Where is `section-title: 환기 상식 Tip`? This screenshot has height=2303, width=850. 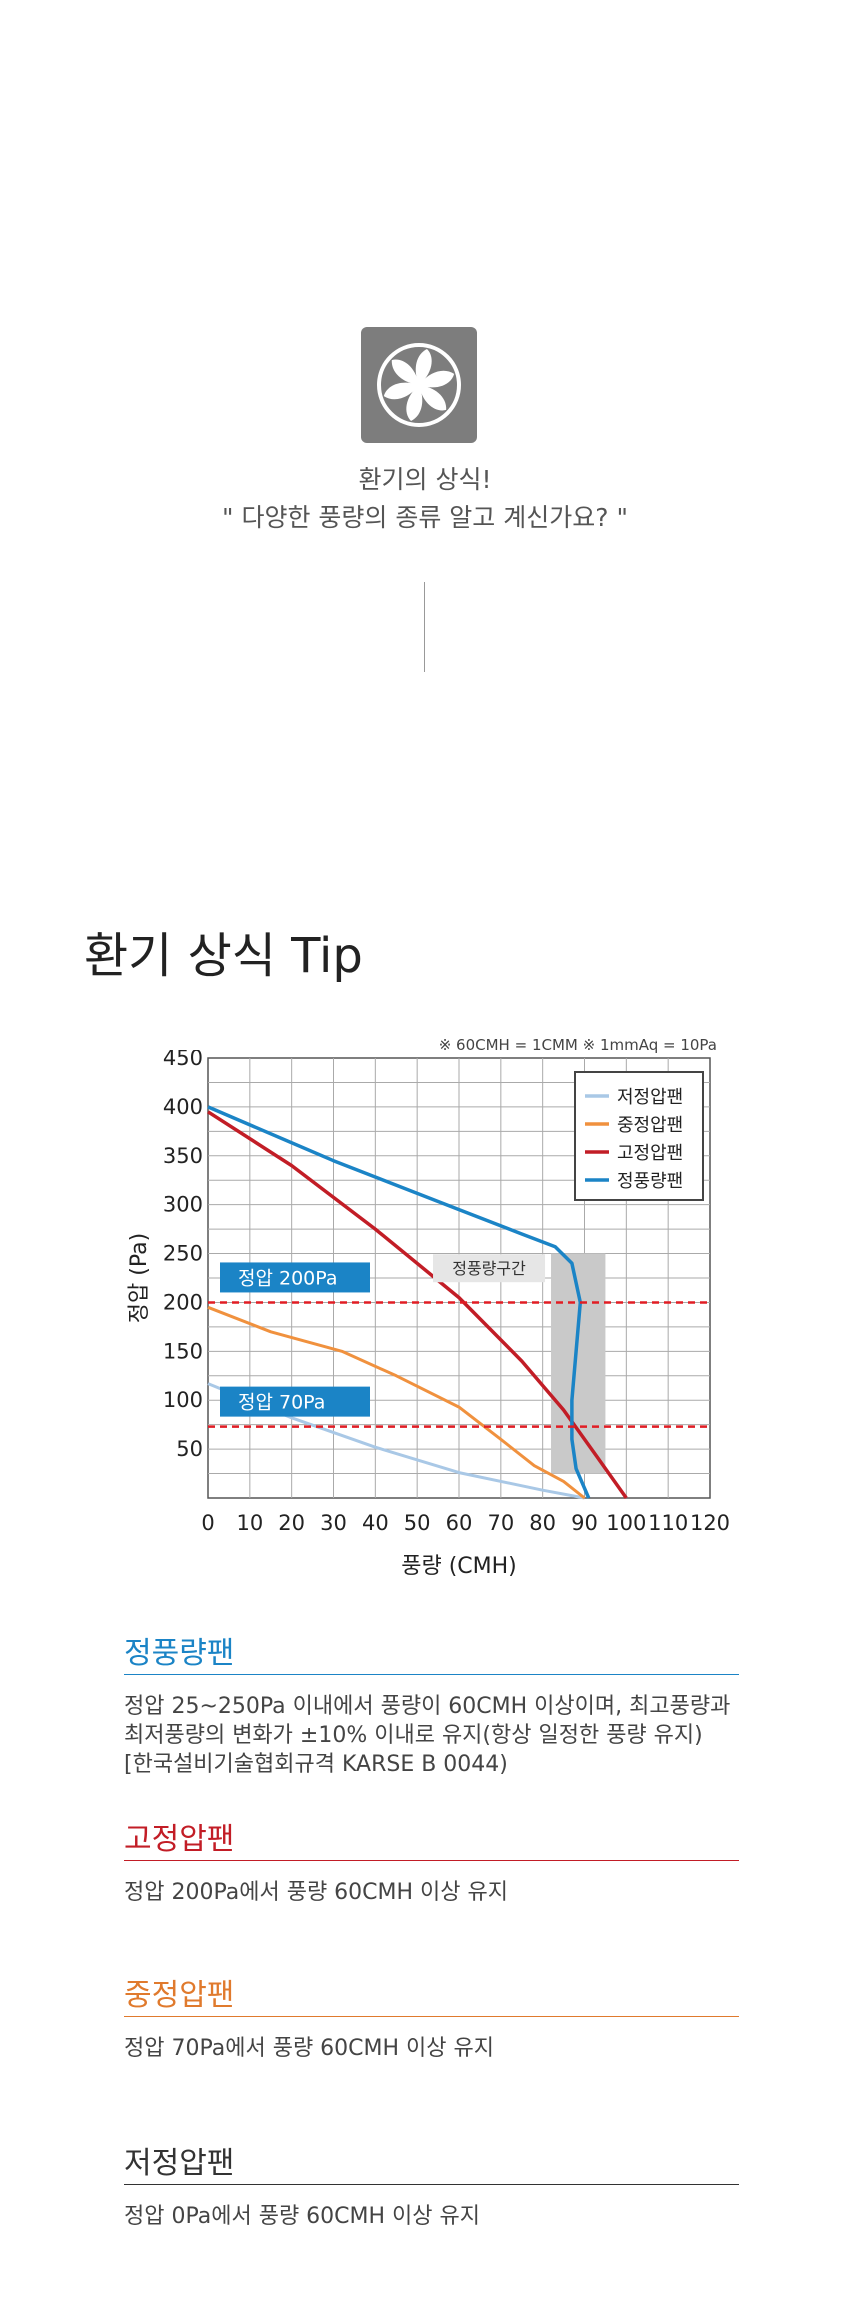 section-title: 환기 상식 Tip is located at coordinates (223, 956).